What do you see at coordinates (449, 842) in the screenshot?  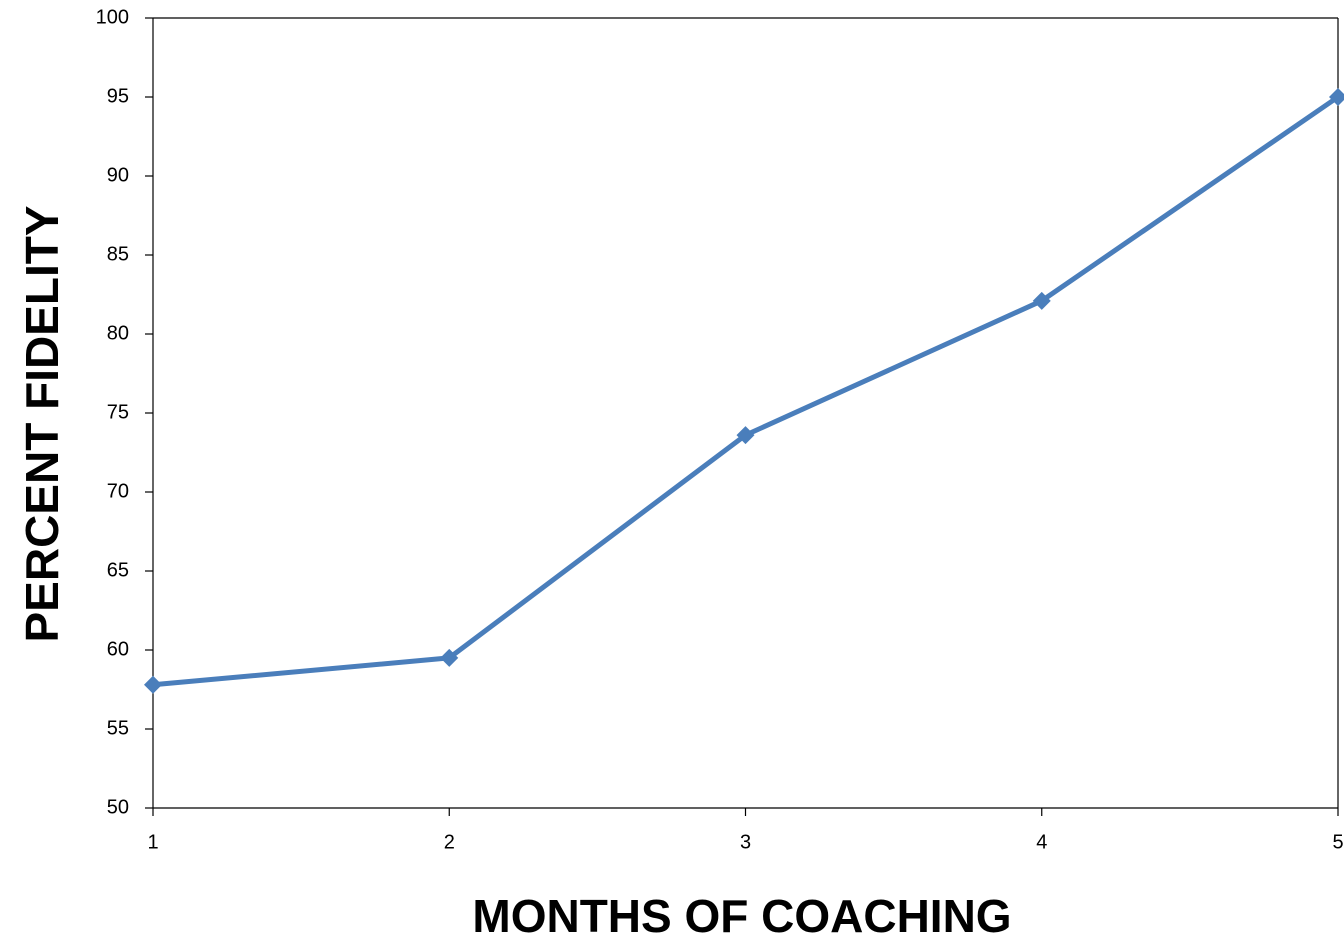 I see `x-tick-label: 2` at bounding box center [449, 842].